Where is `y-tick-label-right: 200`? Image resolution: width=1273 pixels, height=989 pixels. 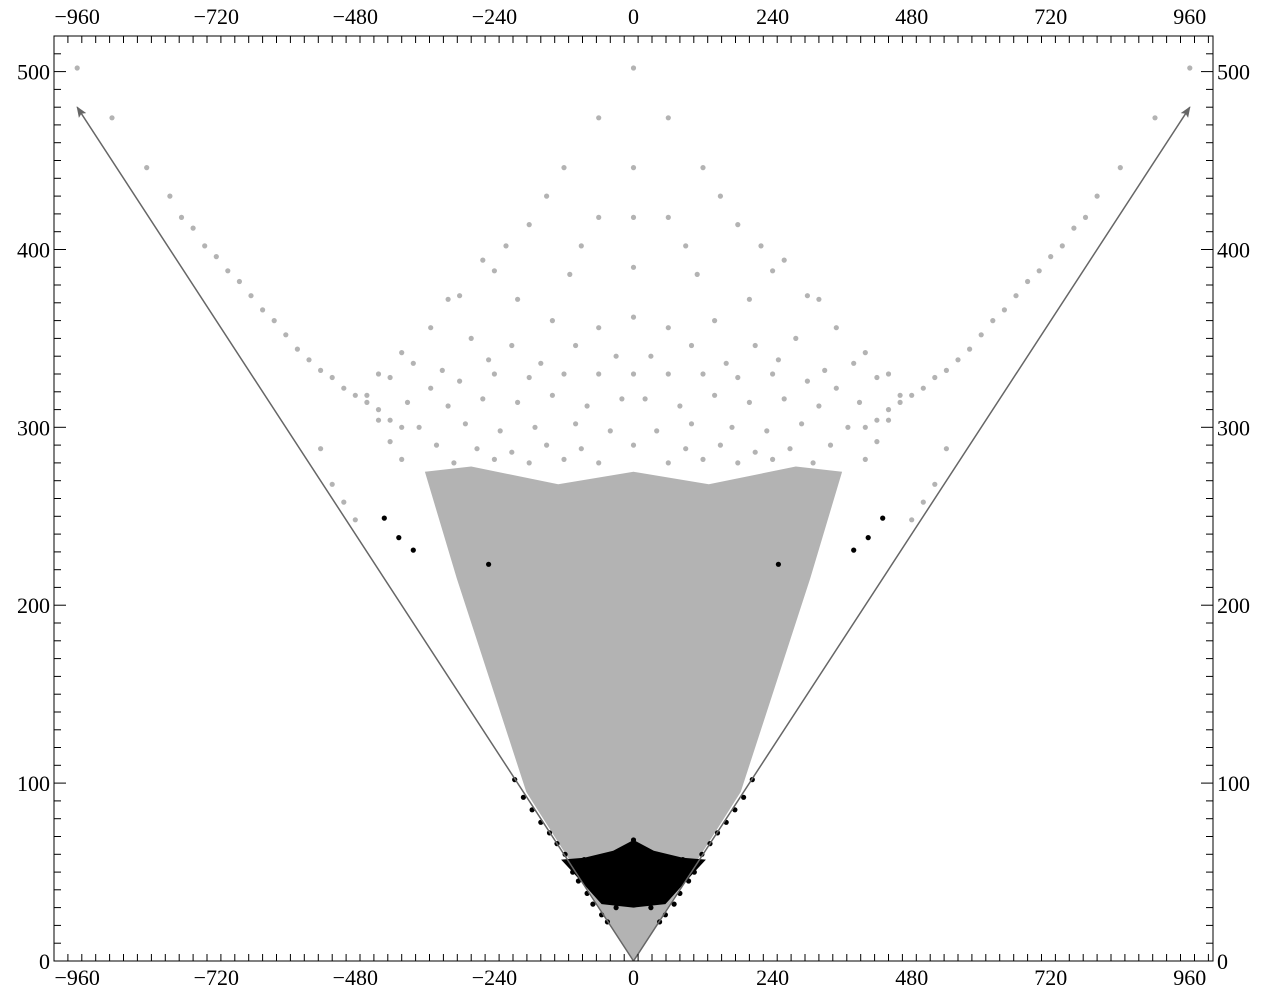
y-tick-label-right: 200 is located at coordinates (1233, 605).